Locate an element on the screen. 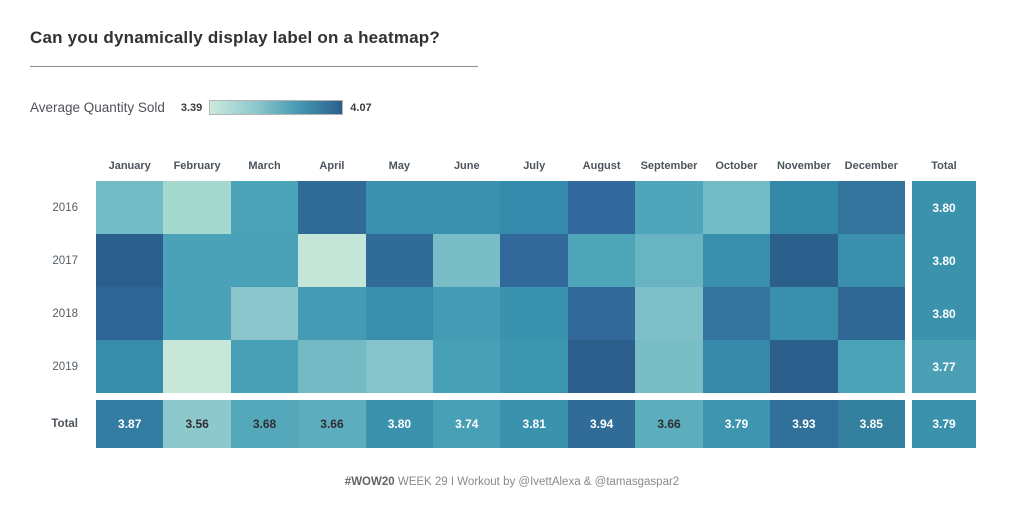 Image resolution: width=1024 pixels, height=511 pixels. column-header-total: Total is located at coordinates (944, 166).